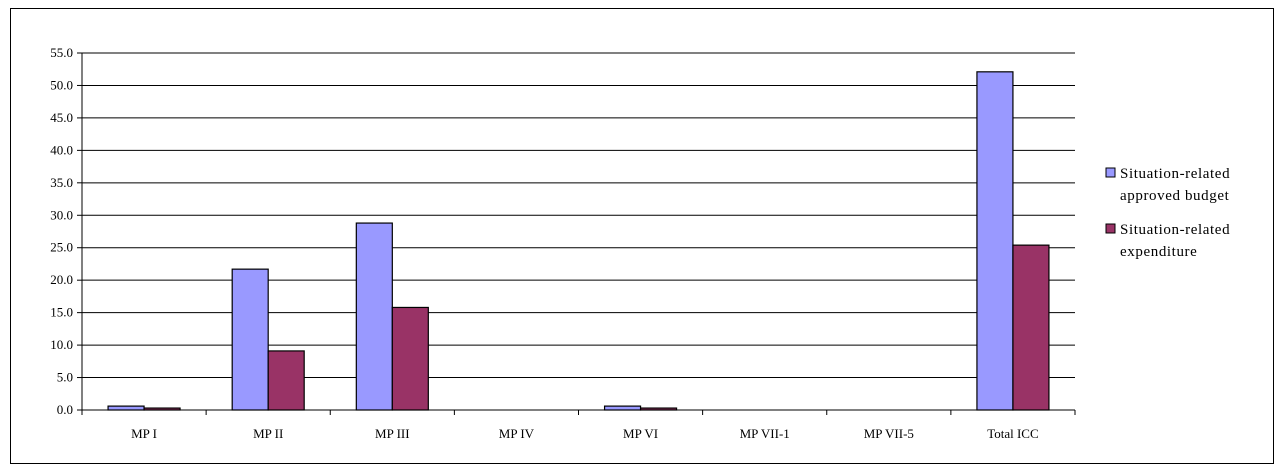 Image resolution: width=1282 pixels, height=471 pixels. What do you see at coordinates (61, 312) in the screenshot?
I see `y-tick-label: 15.0` at bounding box center [61, 312].